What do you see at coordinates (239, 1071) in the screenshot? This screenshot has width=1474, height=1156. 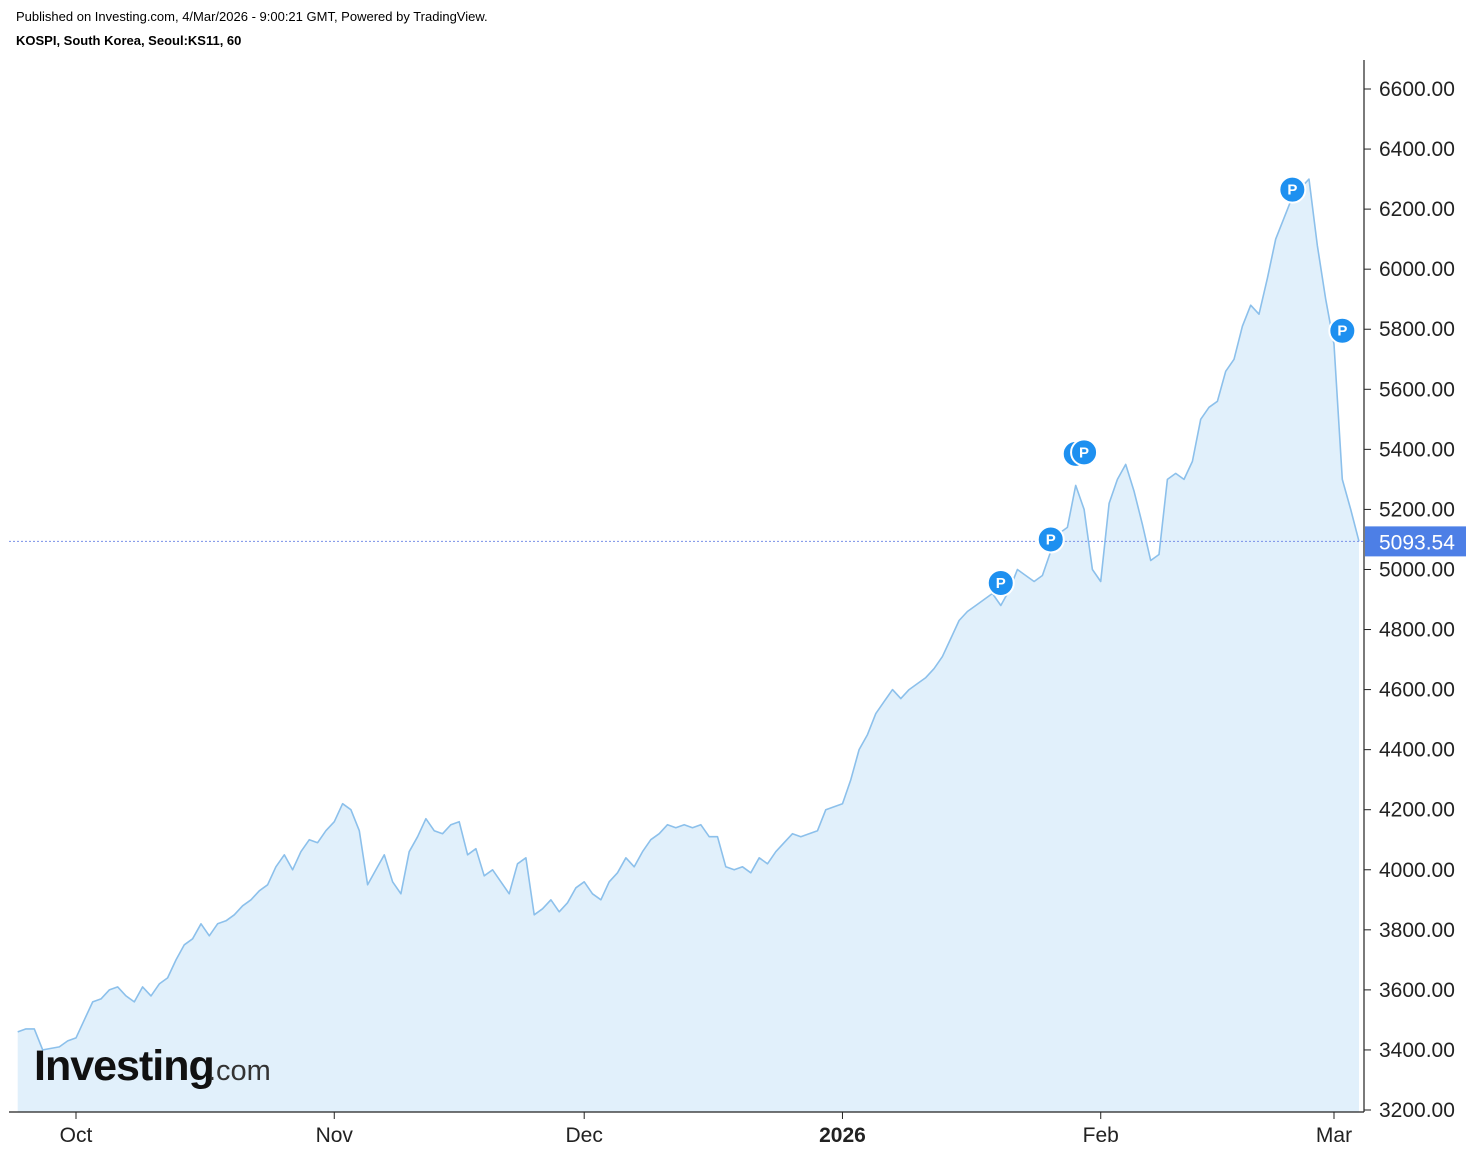 I see `logo-suffix: .com` at bounding box center [239, 1071].